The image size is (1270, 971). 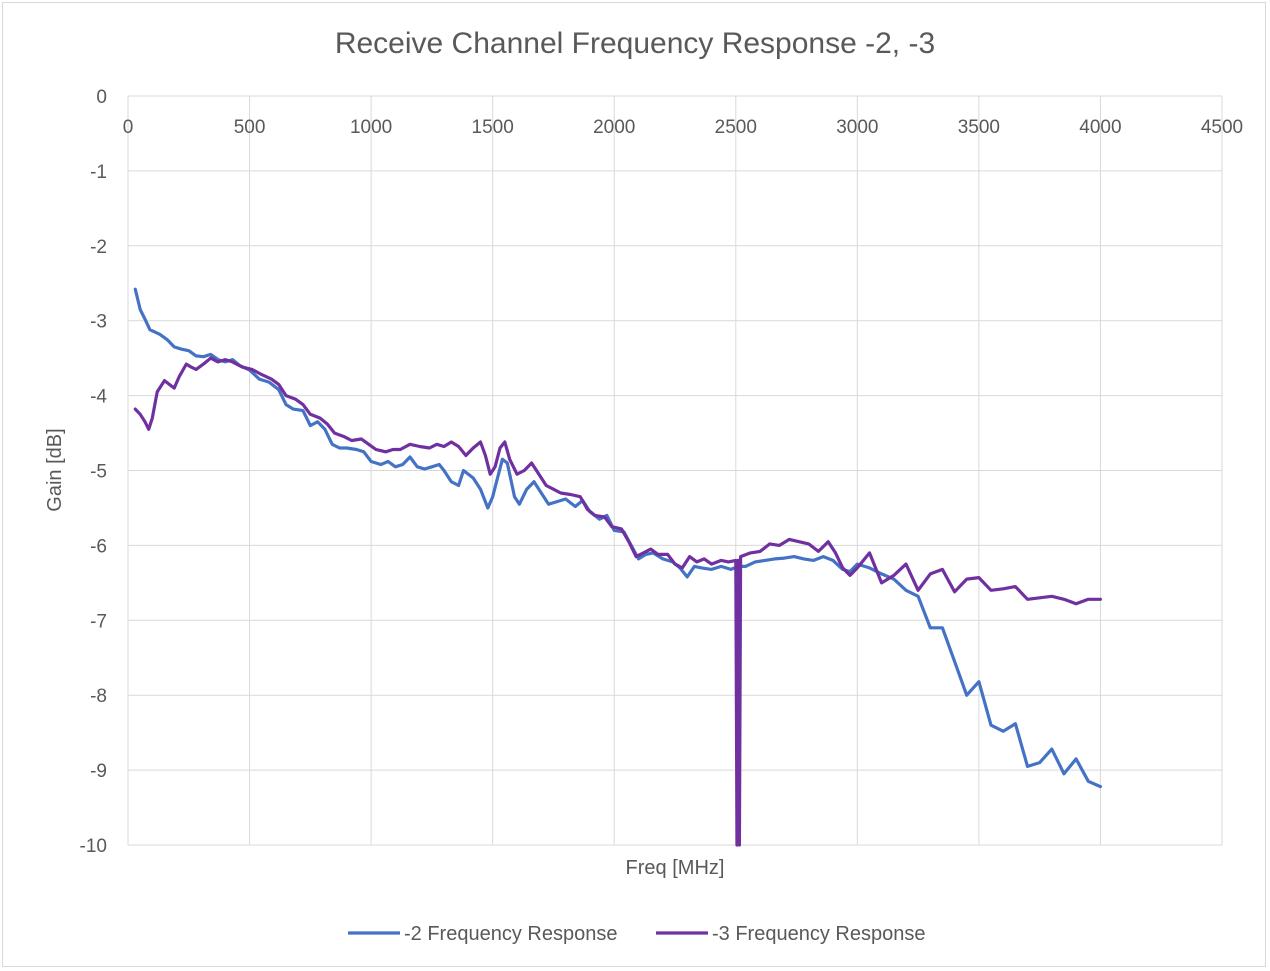 What do you see at coordinates (55, 469) in the screenshot?
I see `y-axis-label: Gain [dB]` at bounding box center [55, 469].